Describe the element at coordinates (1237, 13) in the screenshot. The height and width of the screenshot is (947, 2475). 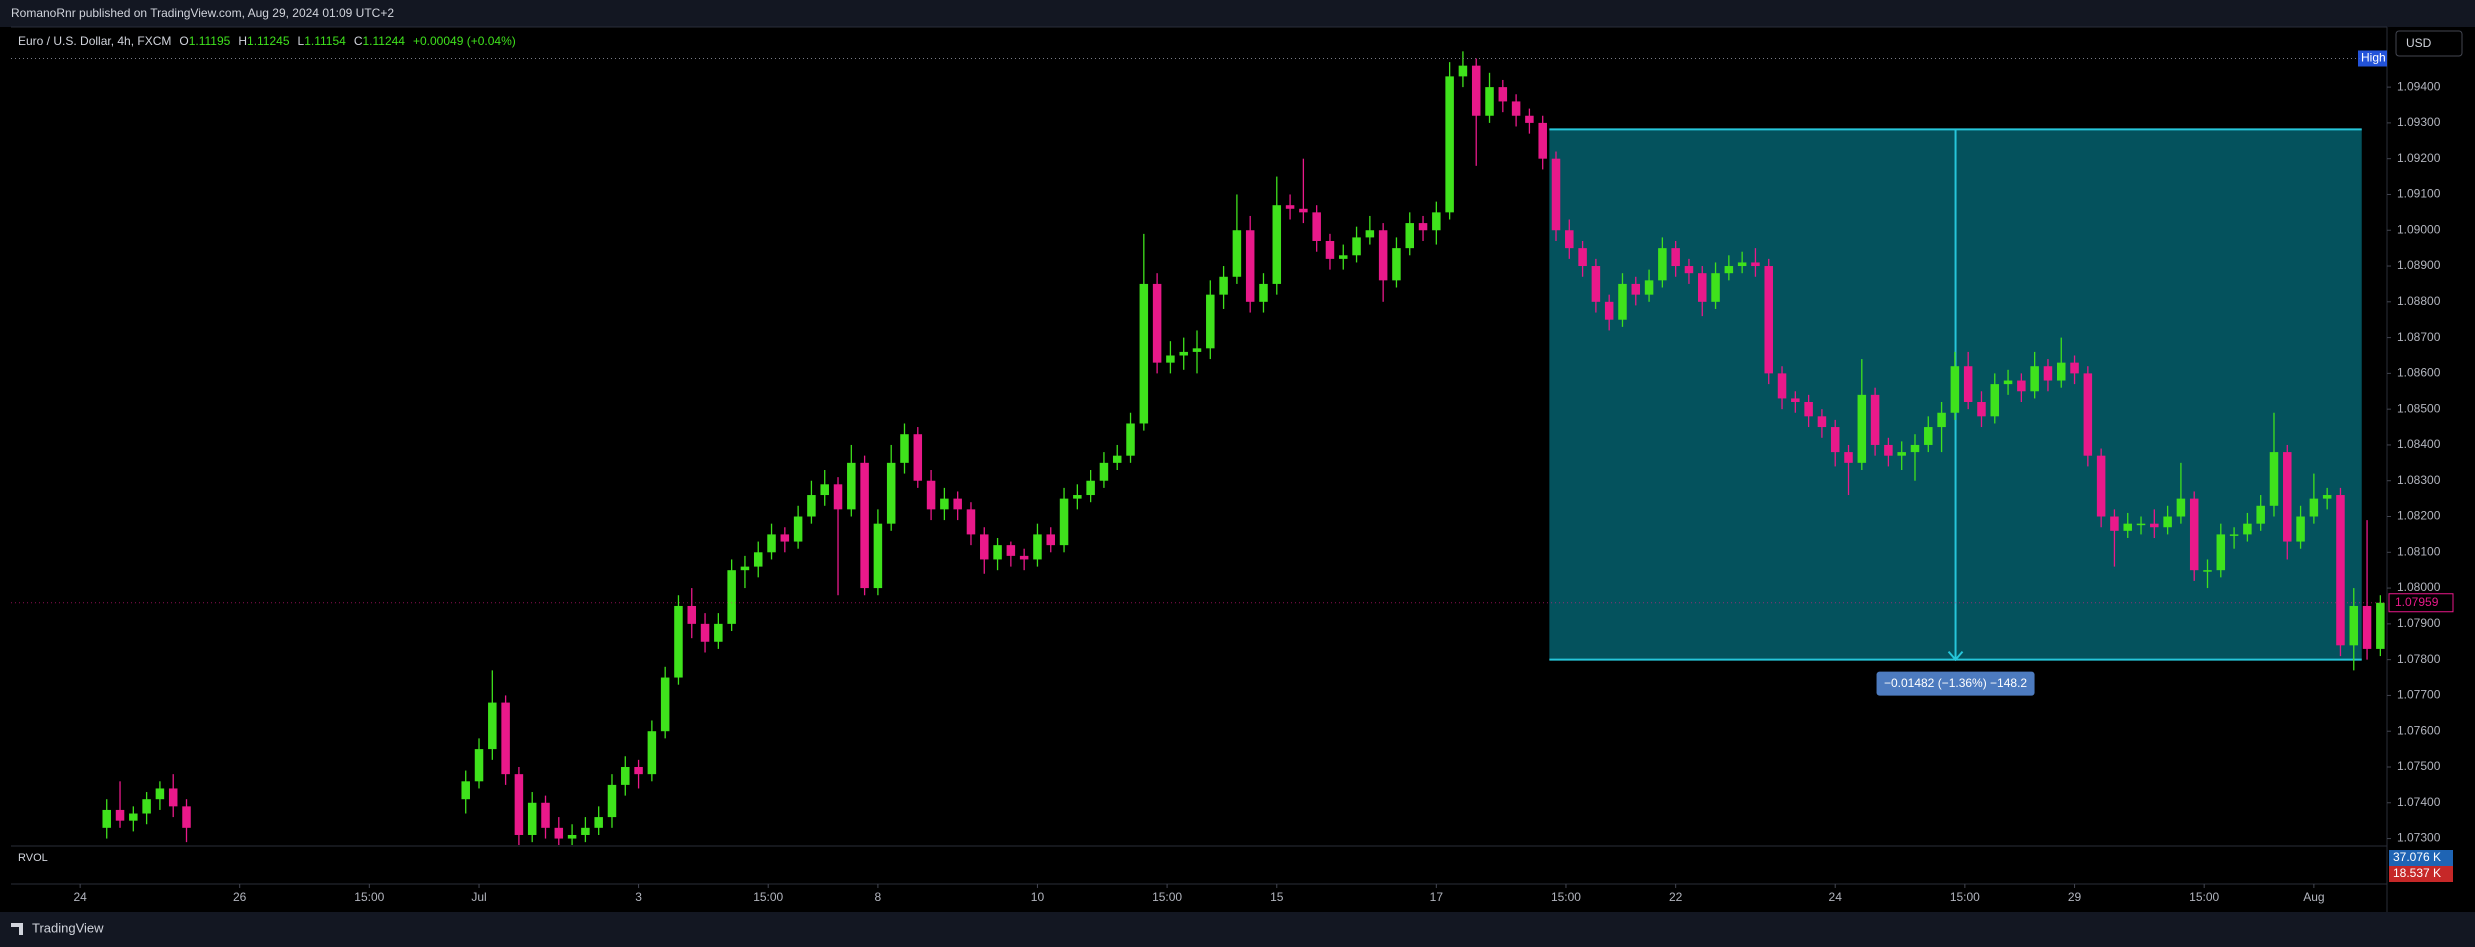
I see `header-bar` at that location.